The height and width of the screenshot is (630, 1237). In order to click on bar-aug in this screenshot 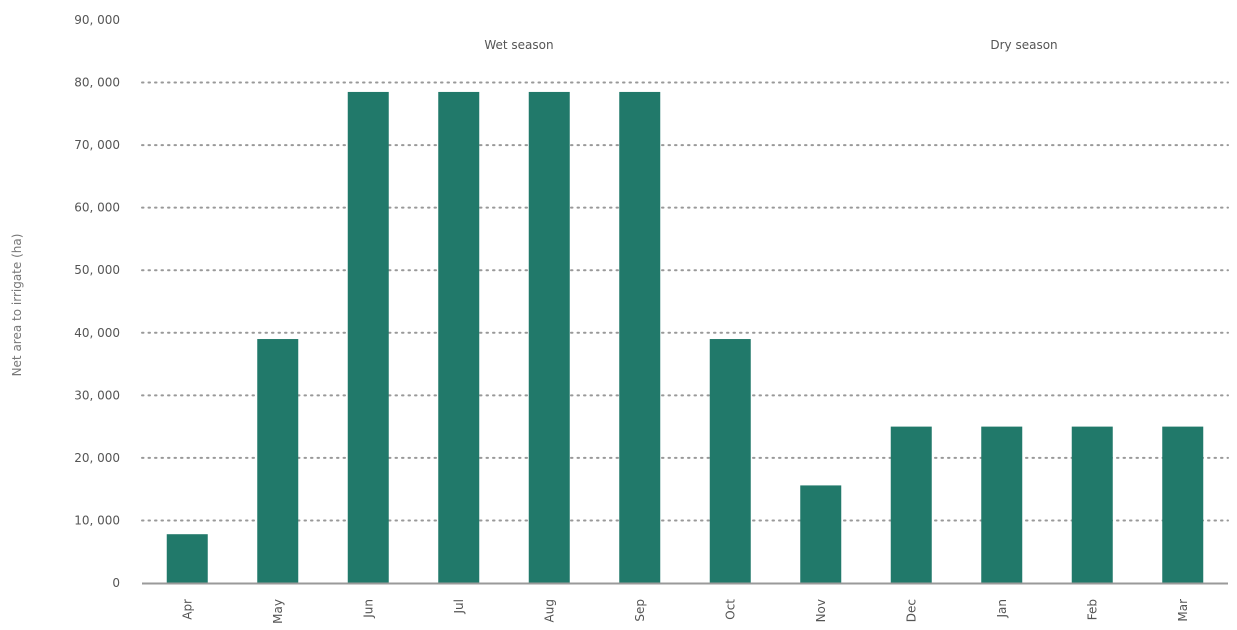, I will do `click(549, 337)`.